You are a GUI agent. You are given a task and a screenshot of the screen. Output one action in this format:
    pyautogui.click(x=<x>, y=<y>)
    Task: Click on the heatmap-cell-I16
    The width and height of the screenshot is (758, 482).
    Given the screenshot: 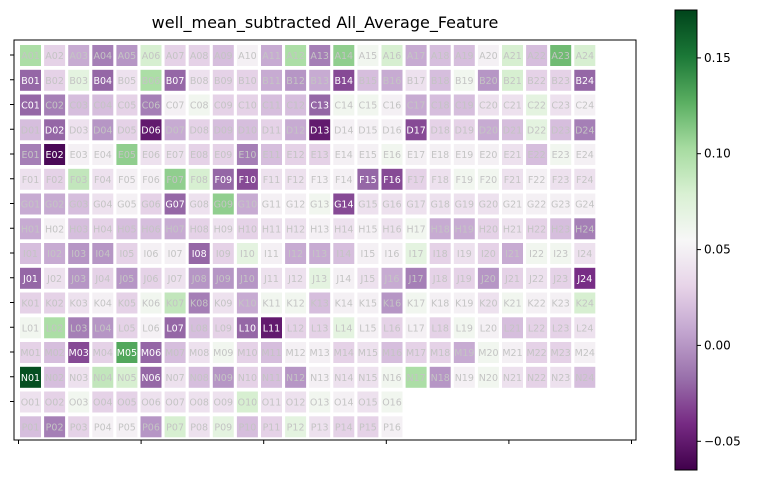 What is the action you would take?
    pyautogui.click(x=392, y=253)
    